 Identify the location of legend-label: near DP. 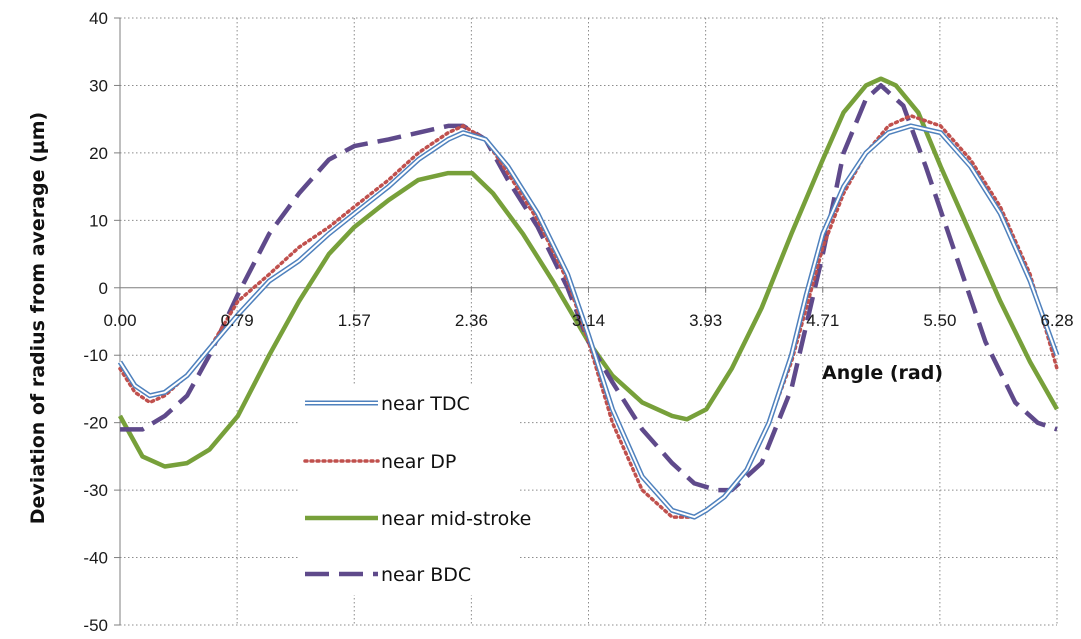
(418, 462).